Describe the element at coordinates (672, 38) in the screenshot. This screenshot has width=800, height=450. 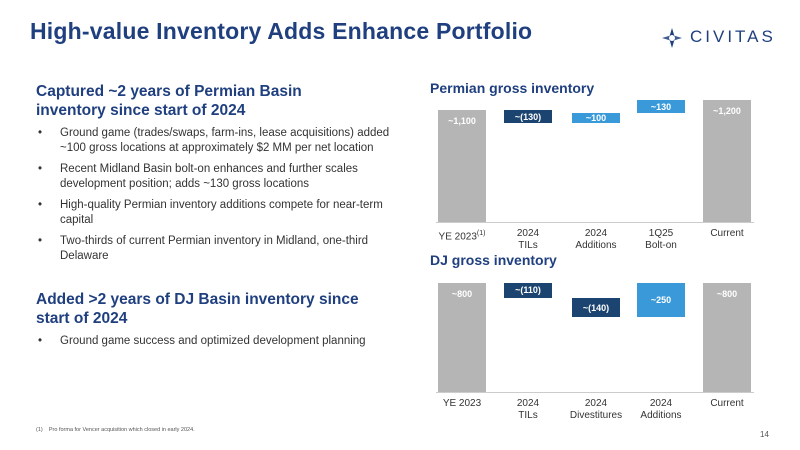
I see `logo-icon` at that location.